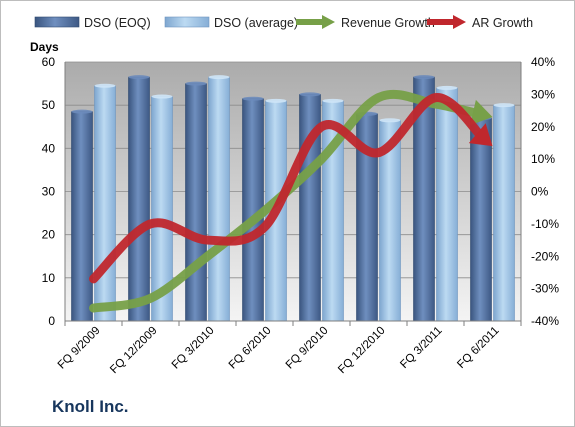 The width and height of the screenshot is (575, 427). I want to click on y-tick-label-left: 0, so click(51, 321).